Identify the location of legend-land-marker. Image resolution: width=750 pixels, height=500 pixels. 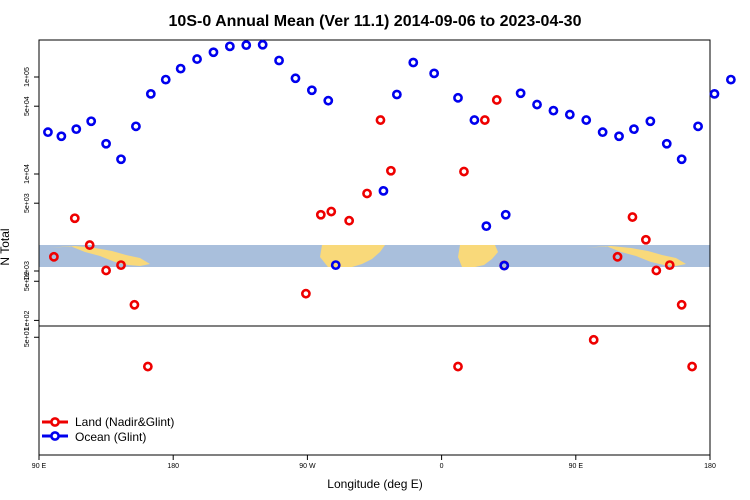
(55, 422).